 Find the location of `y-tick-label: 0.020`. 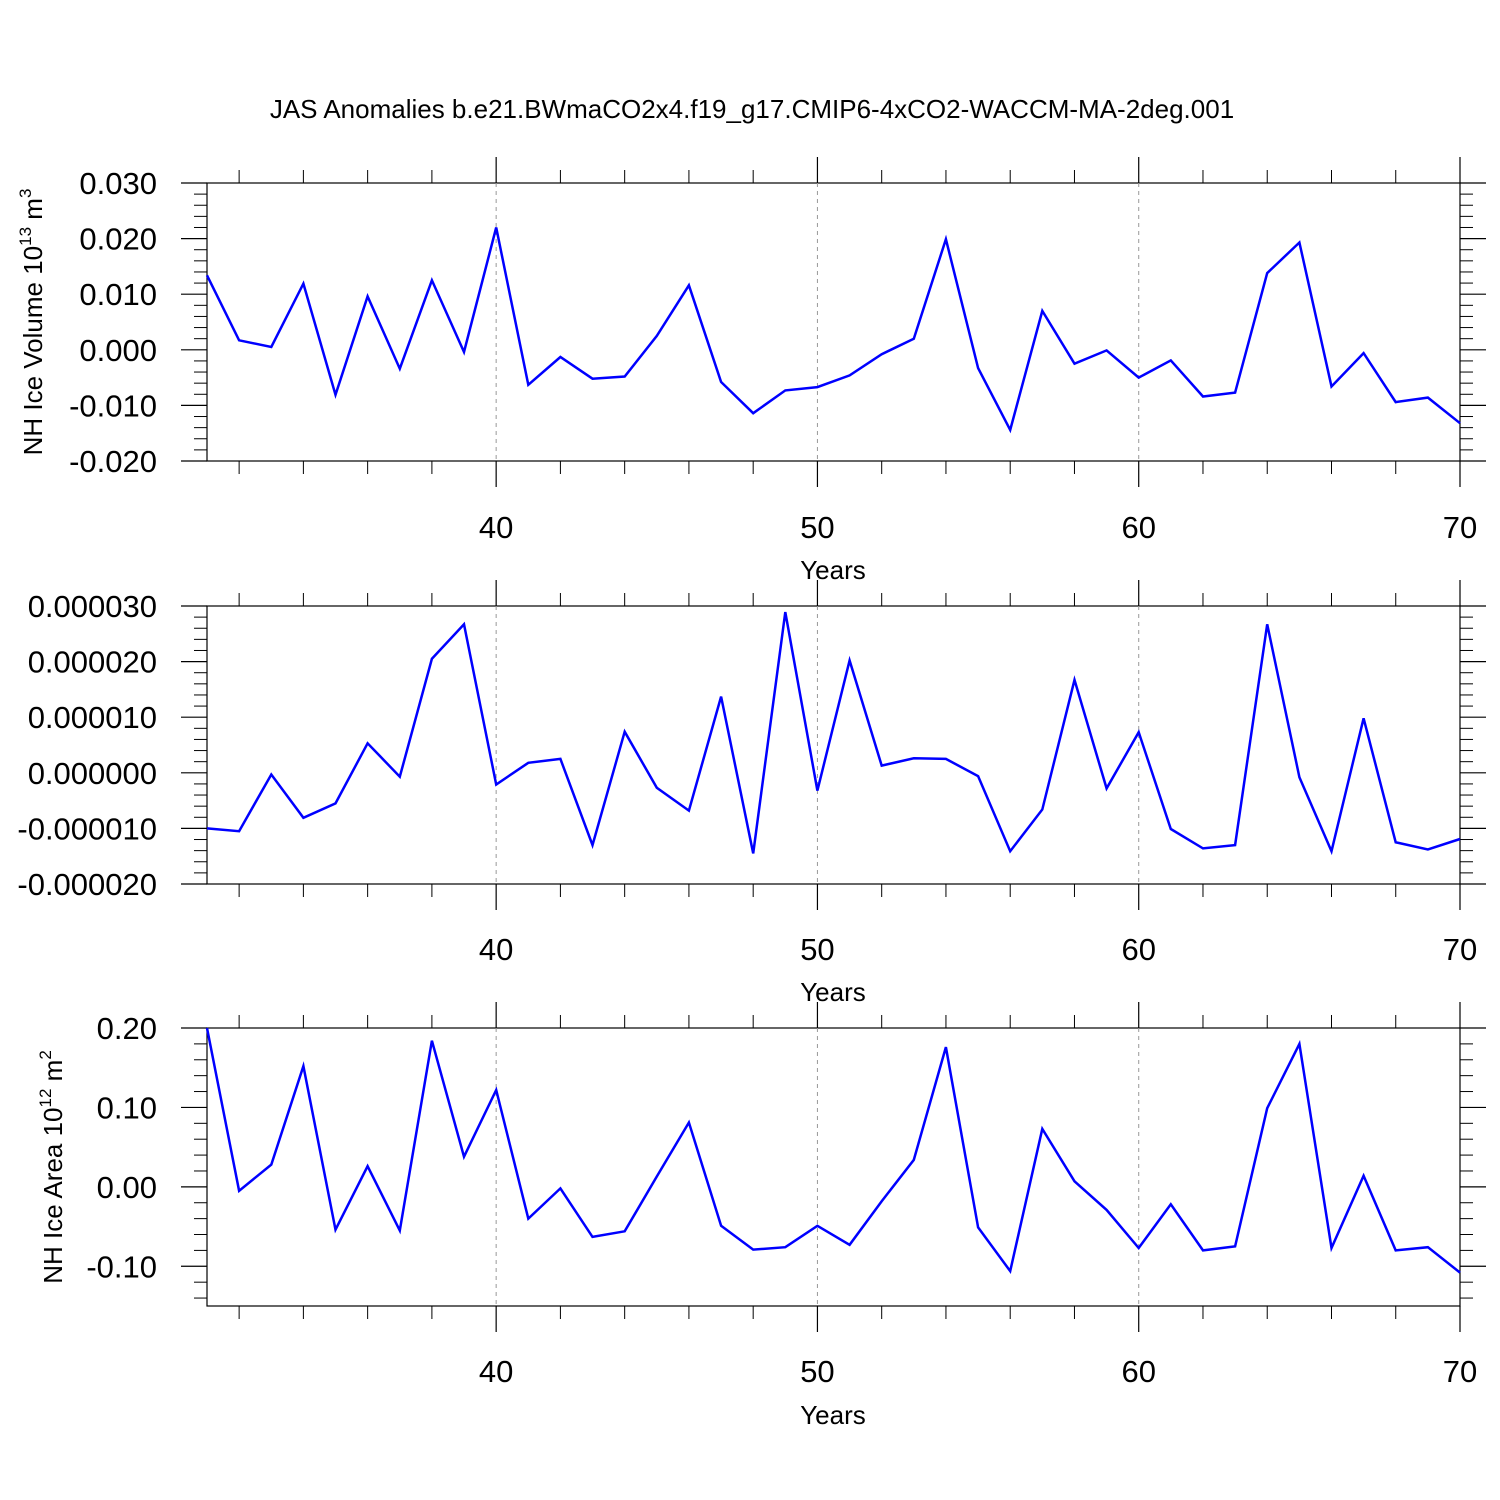

y-tick-label: 0.020 is located at coordinates (118, 239).